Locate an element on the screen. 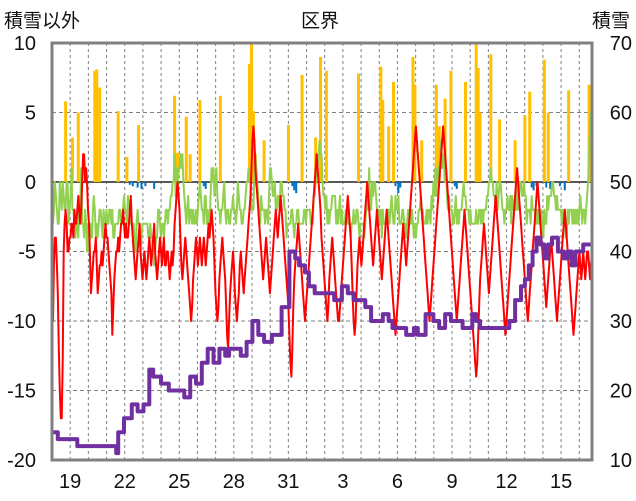 The width and height of the screenshot is (636, 501). x-tick-label: 25 is located at coordinates (179, 482).